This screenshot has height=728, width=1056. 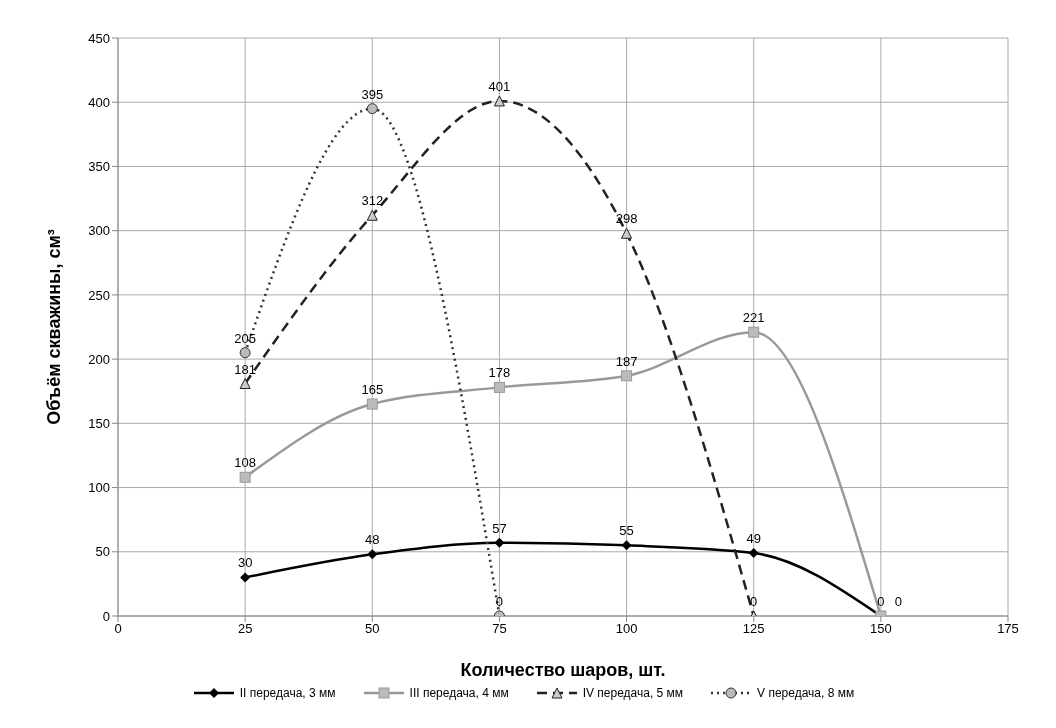 I want to click on data-label: 57, so click(x=499, y=528).